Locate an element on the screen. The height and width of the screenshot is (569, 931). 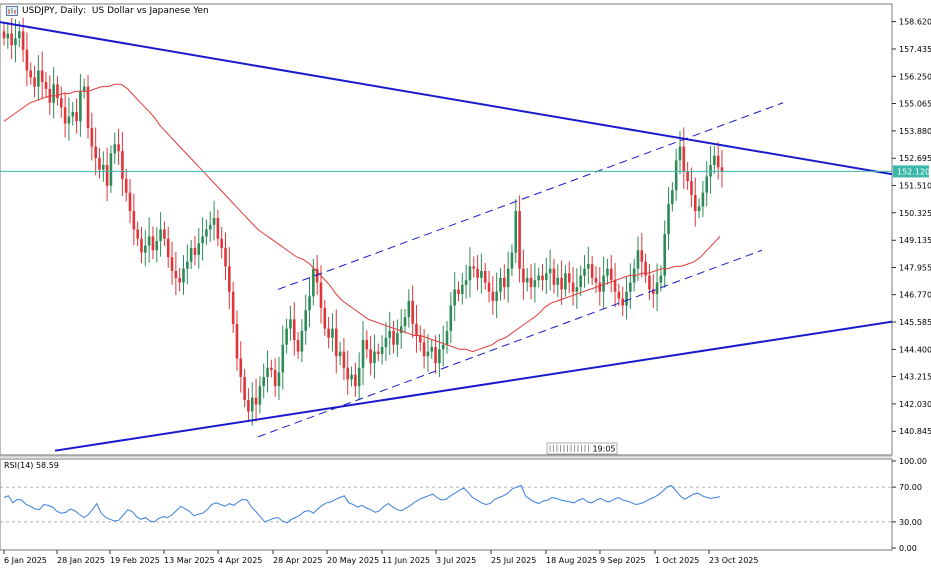
rsi-name: RSI(14) is located at coordinates (19, 465).